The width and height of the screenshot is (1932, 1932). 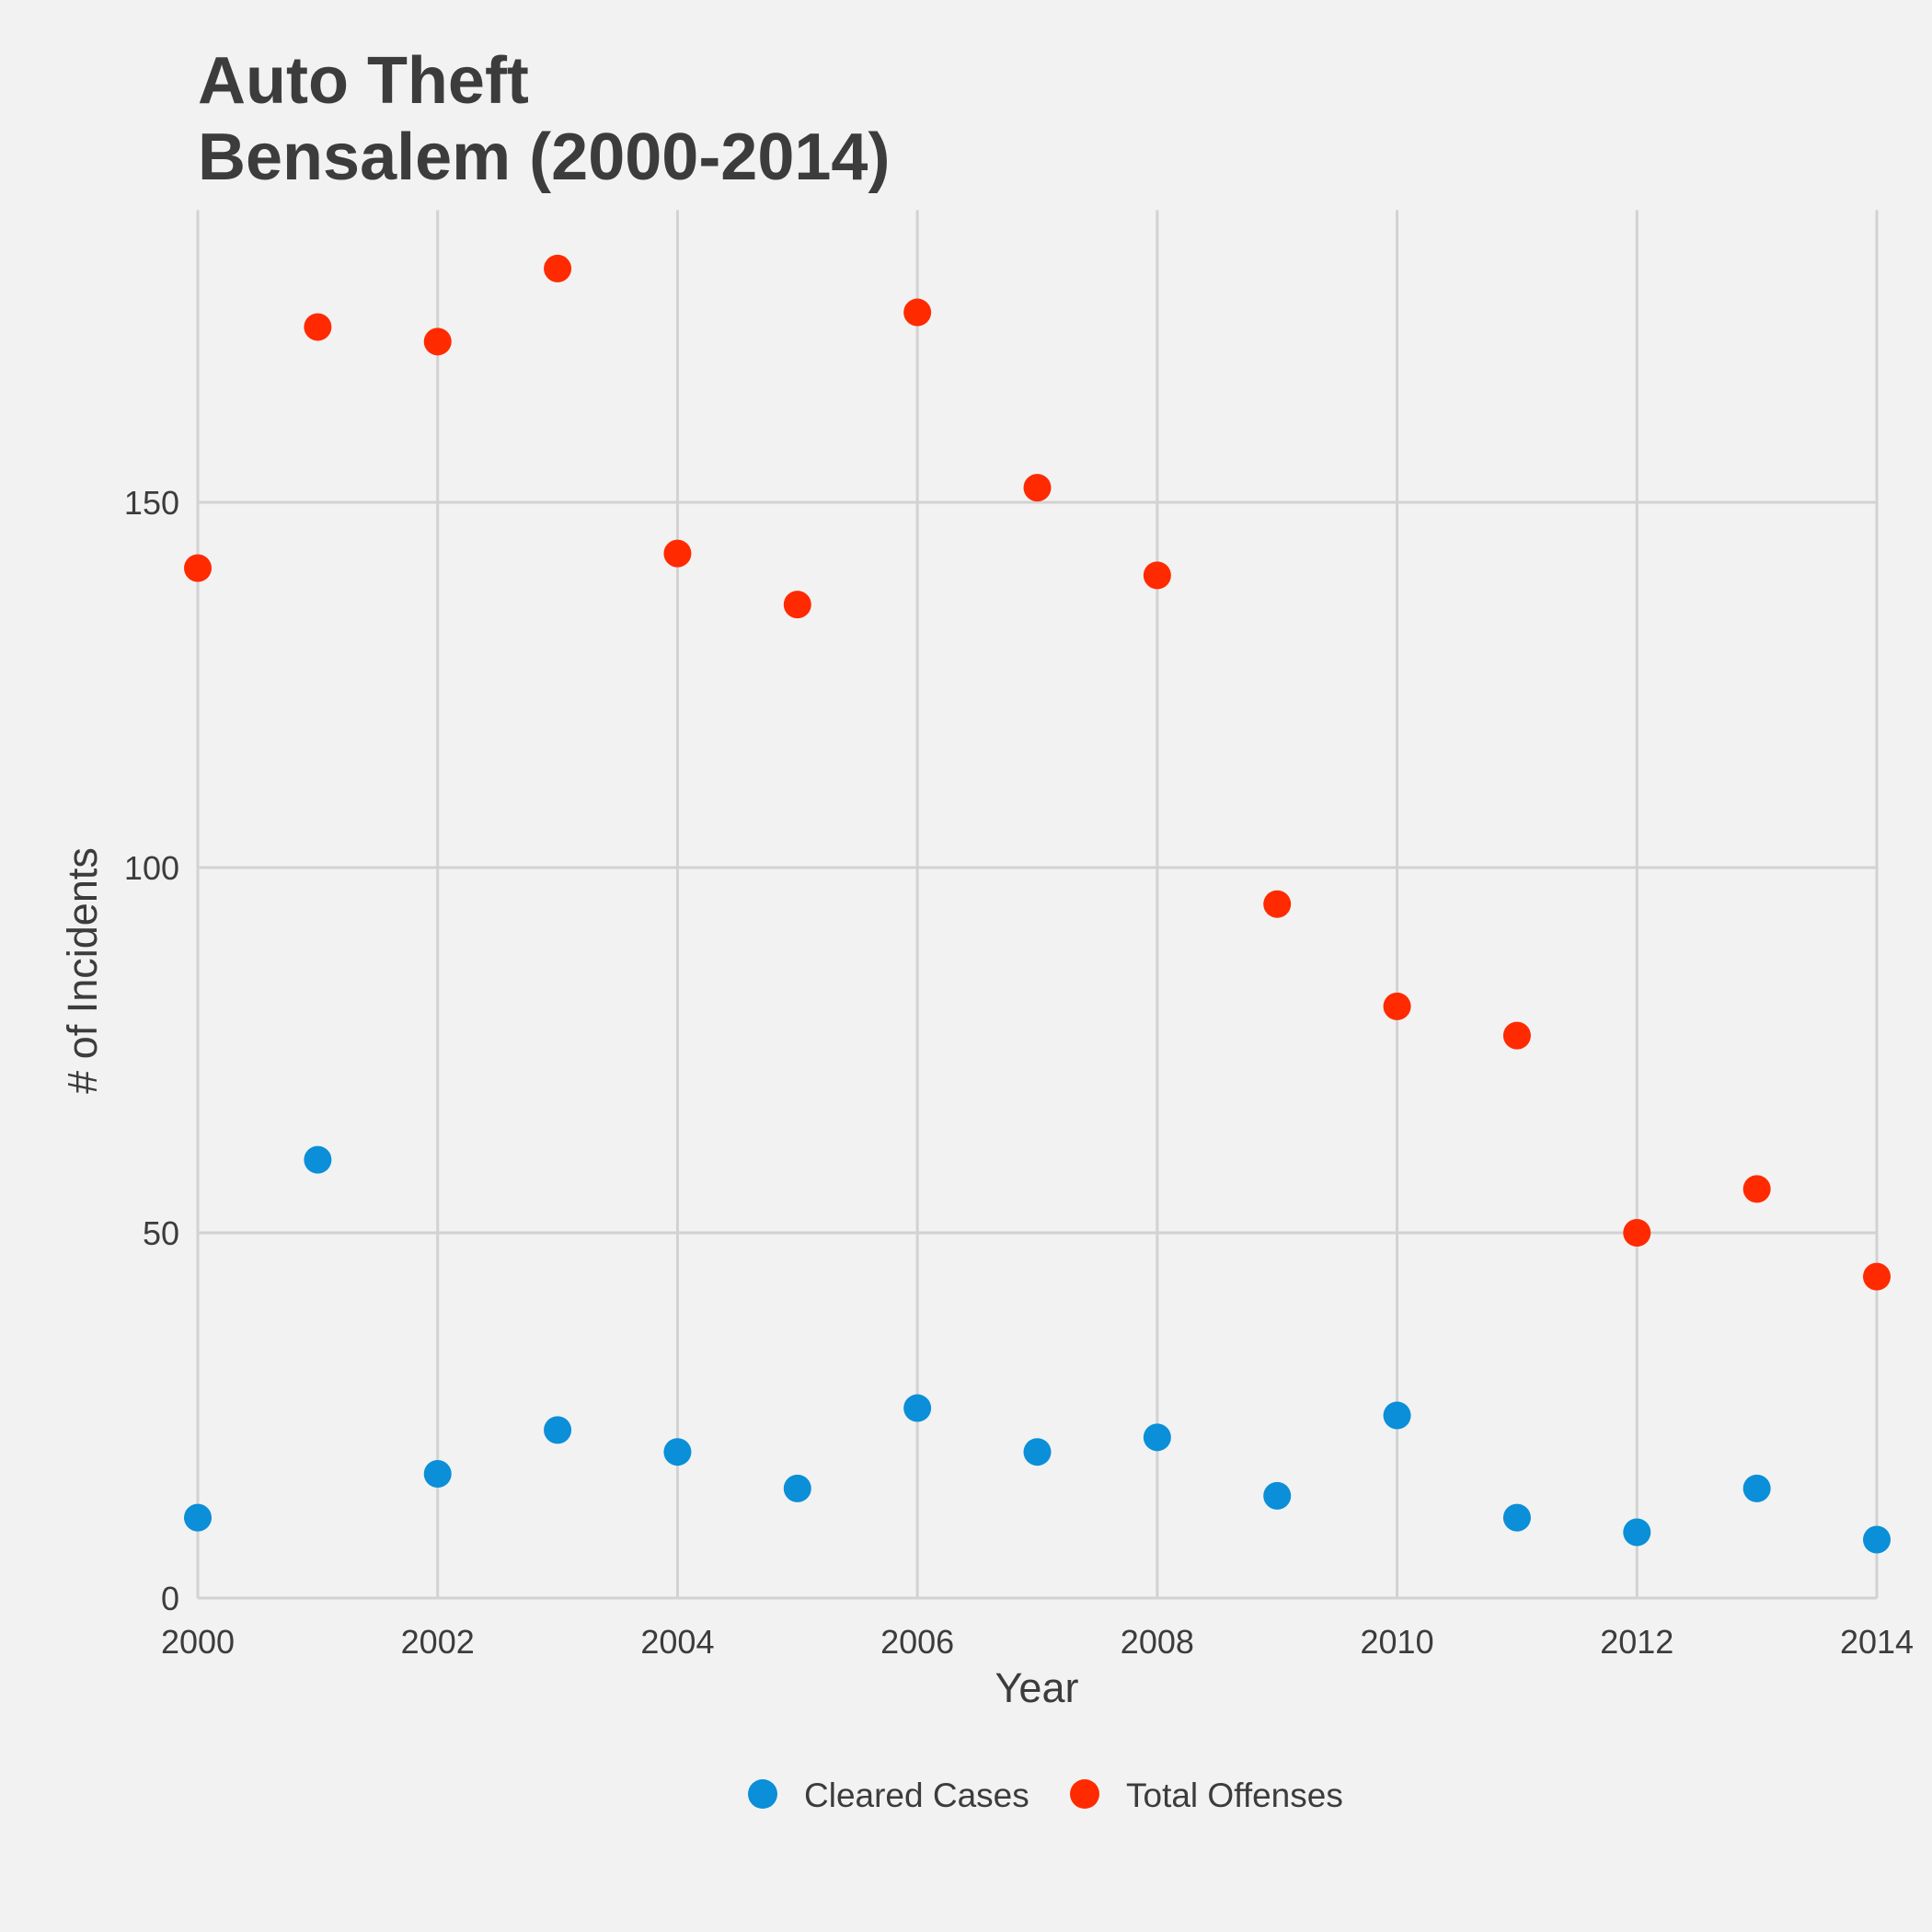 What do you see at coordinates (1234, 1795) in the screenshot?
I see `legend-label-total-offenses: Total Offenses` at bounding box center [1234, 1795].